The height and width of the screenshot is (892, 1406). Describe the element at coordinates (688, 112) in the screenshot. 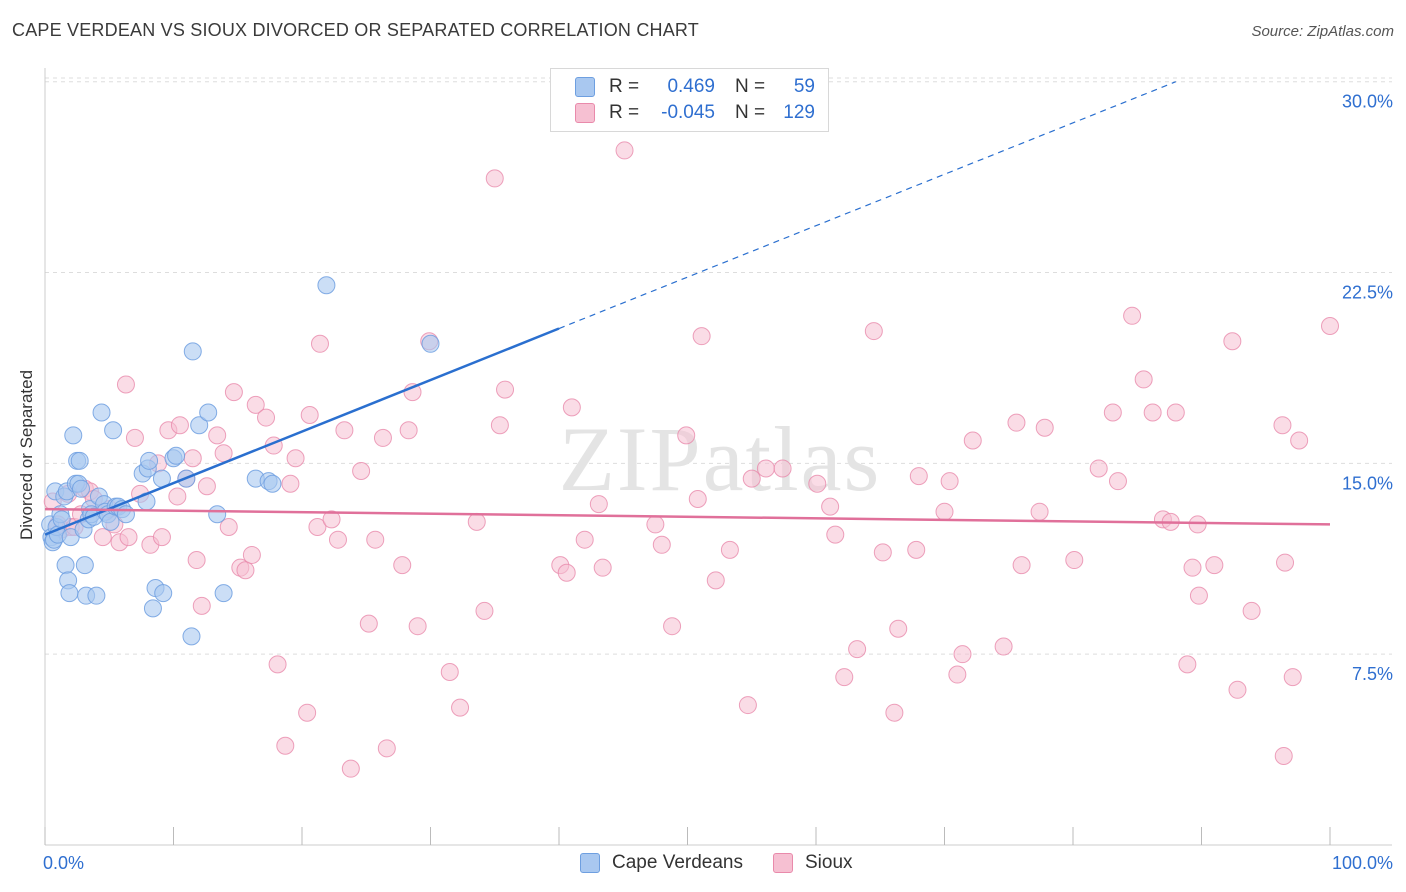

I see `r-value: -0.045` at that location.